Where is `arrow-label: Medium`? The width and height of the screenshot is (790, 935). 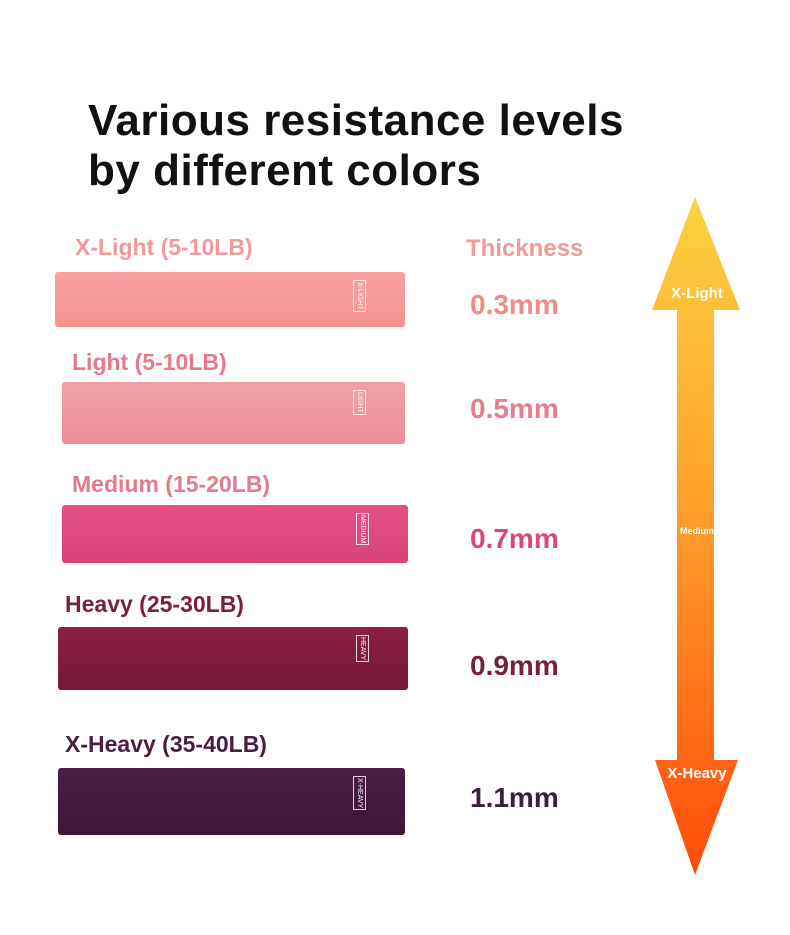
arrow-label: Medium is located at coordinates (697, 531).